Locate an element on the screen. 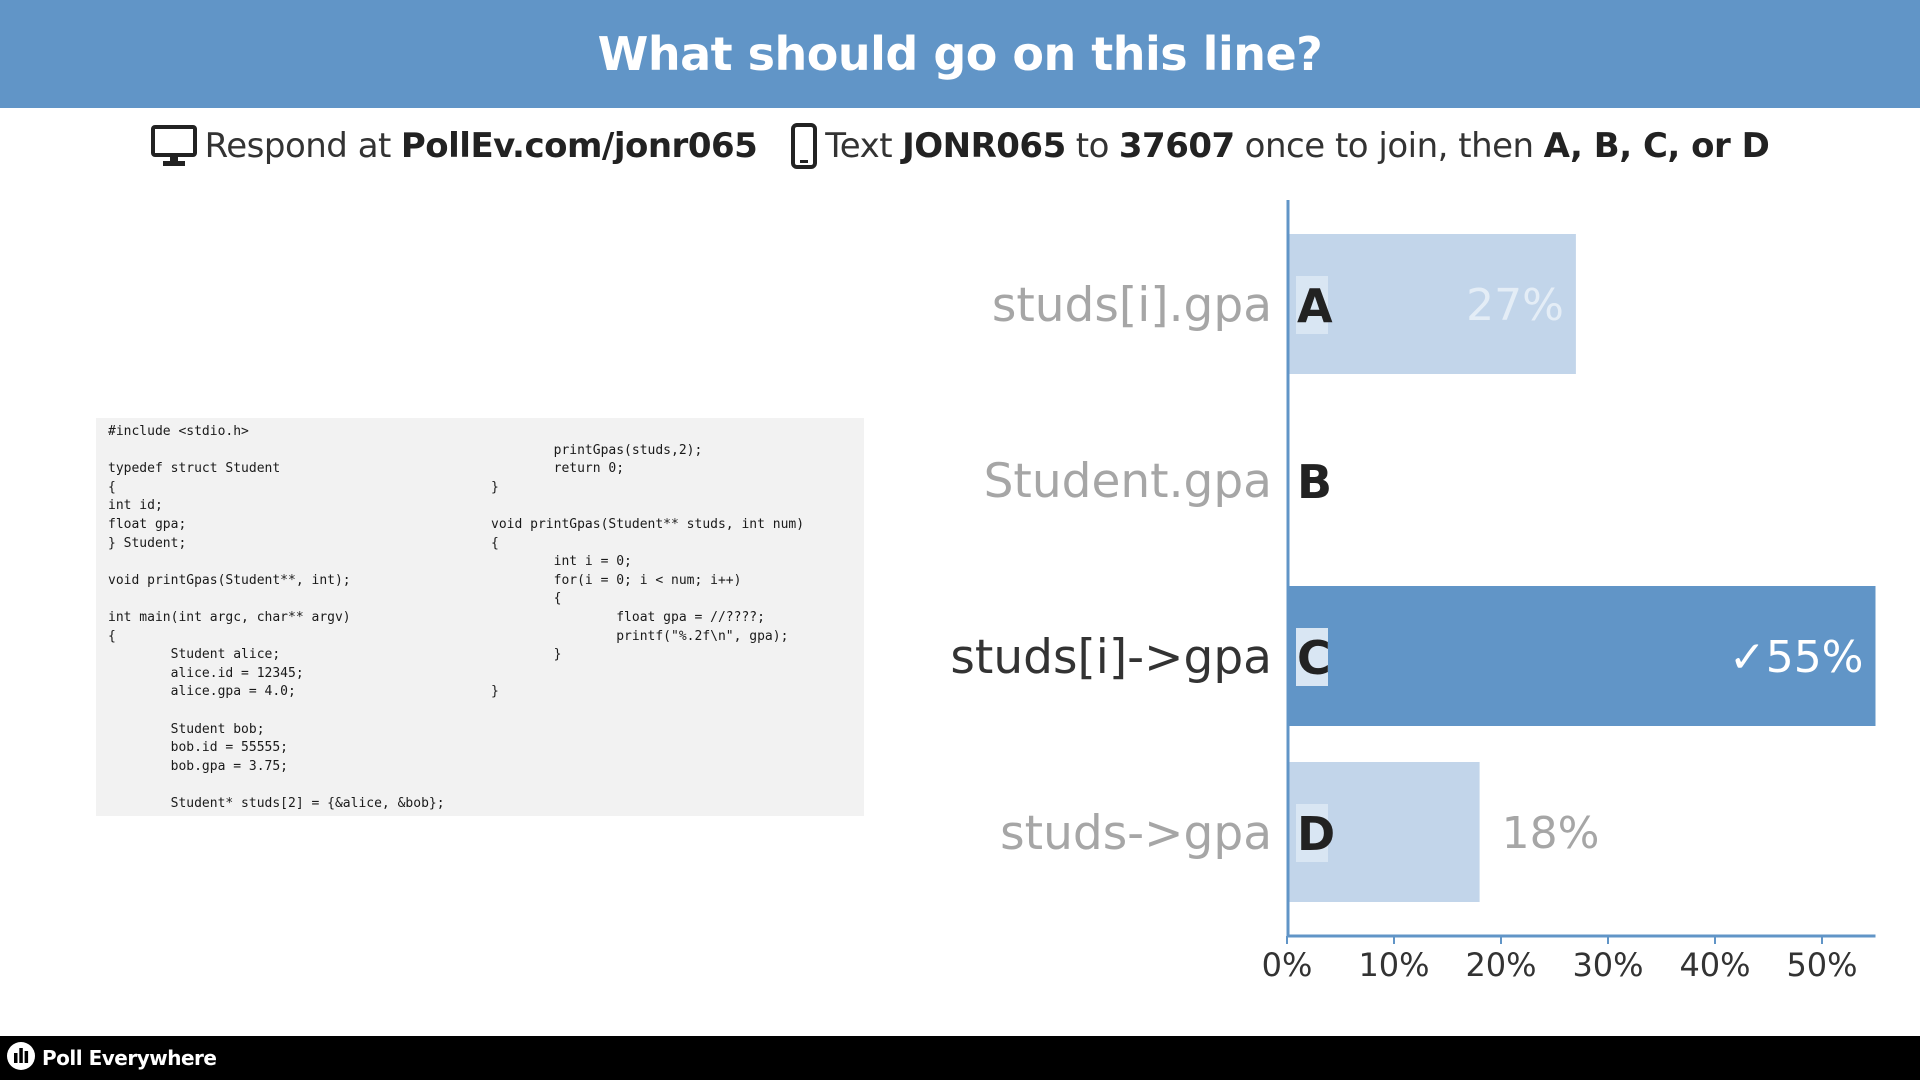  value-label: ✓55% is located at coordinates (1796, 657).